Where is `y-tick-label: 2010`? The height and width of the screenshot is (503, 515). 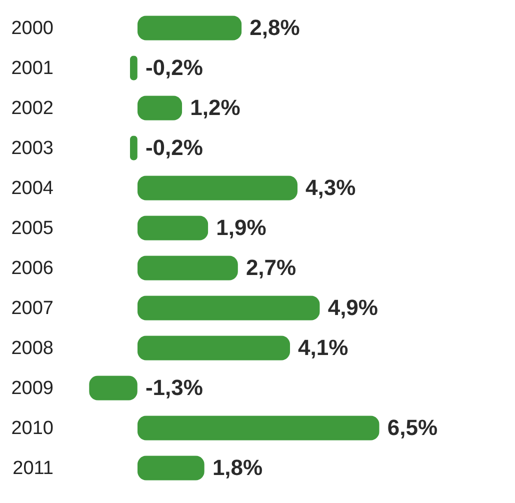 y-tick-label: 2010 is located at coordinates (32, 428).